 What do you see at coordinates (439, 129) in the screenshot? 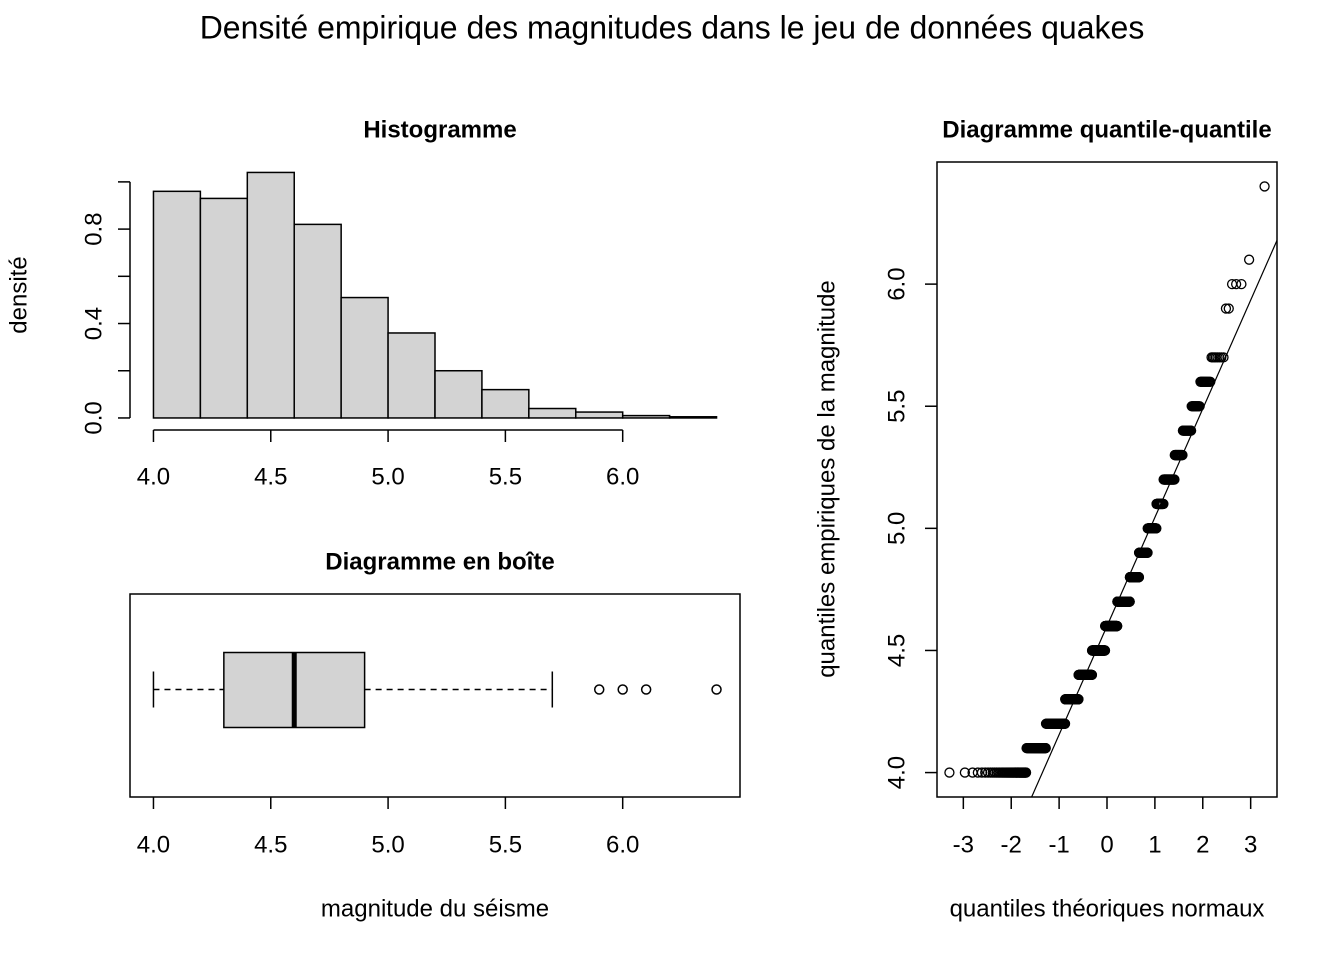
I see `panel-title: Histogramme` at bounding box center [439, 129].